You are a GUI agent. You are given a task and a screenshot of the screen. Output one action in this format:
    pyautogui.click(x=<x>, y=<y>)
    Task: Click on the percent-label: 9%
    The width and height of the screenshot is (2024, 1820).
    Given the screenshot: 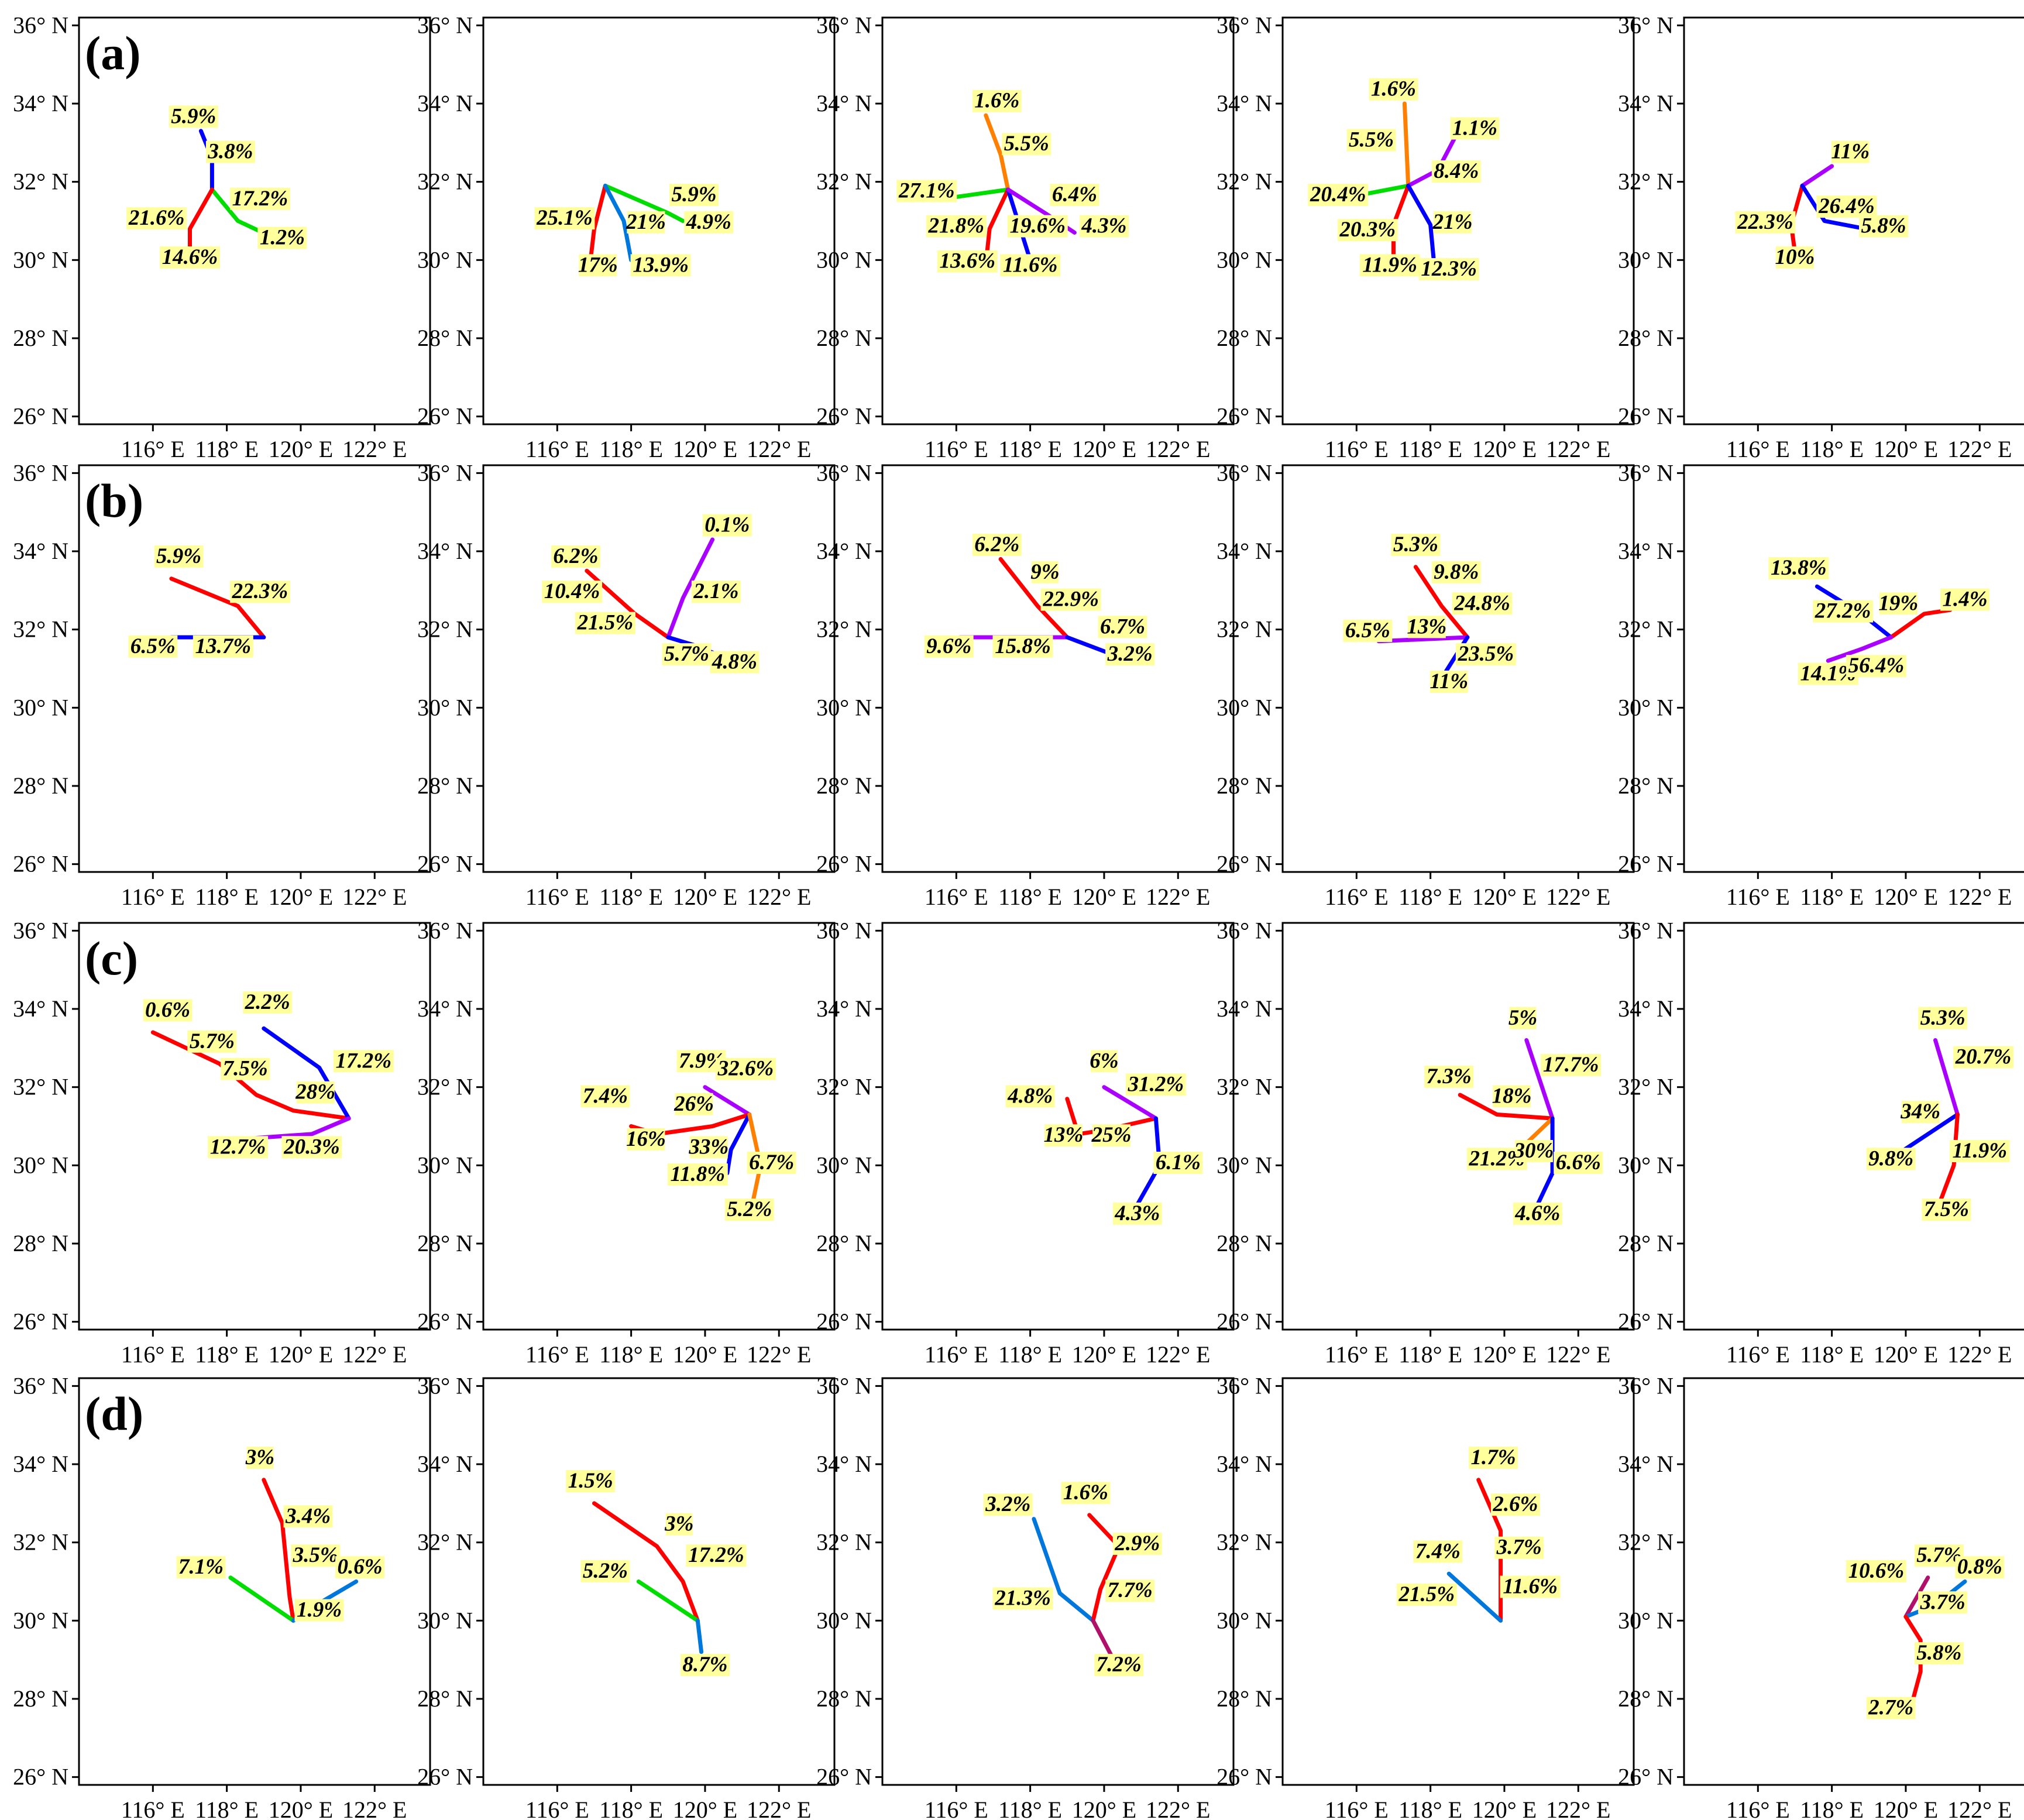 What is the action you would take?
    pyautogui.click(x=1044, y=572)
    